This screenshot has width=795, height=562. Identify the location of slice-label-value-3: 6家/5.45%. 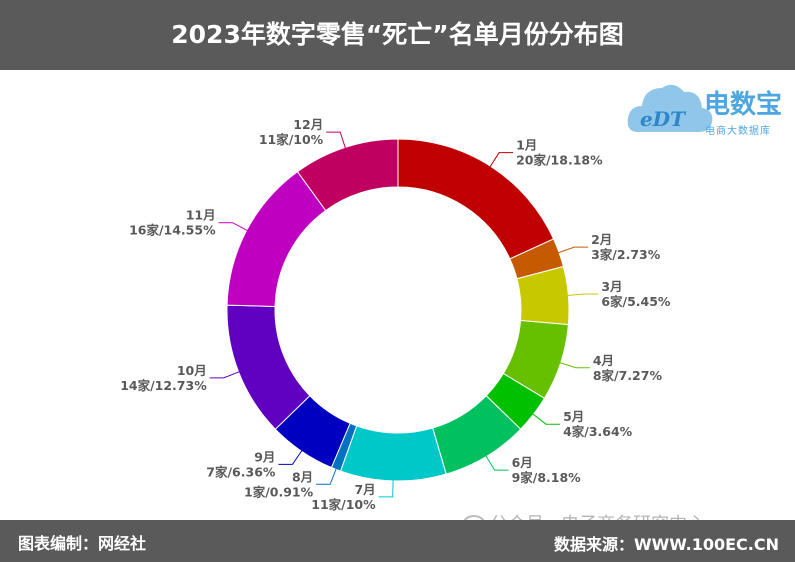
(636, 301).